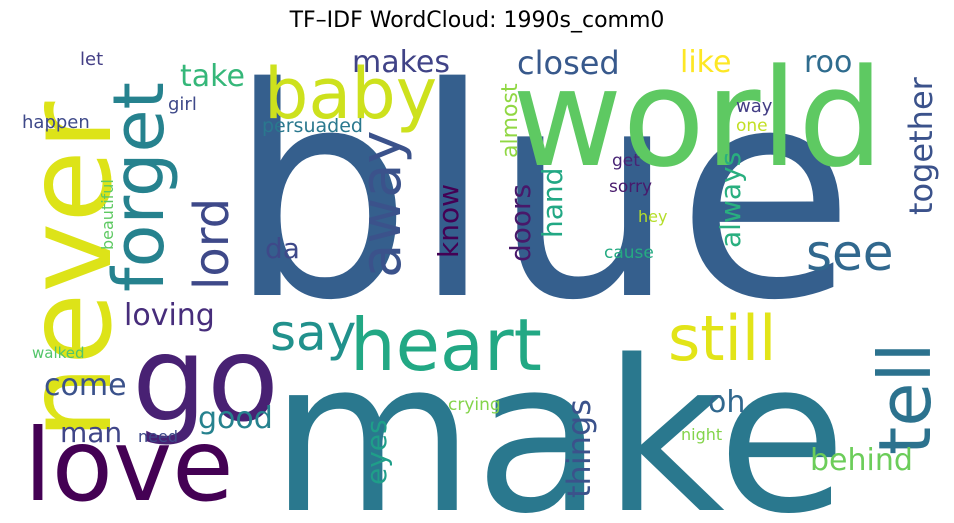 This screenshot has width=954, height=523. What do you see at coordinates (350, 94) in the screenshot?
I see `word-baby: baby` at bounding box center [350, 94].